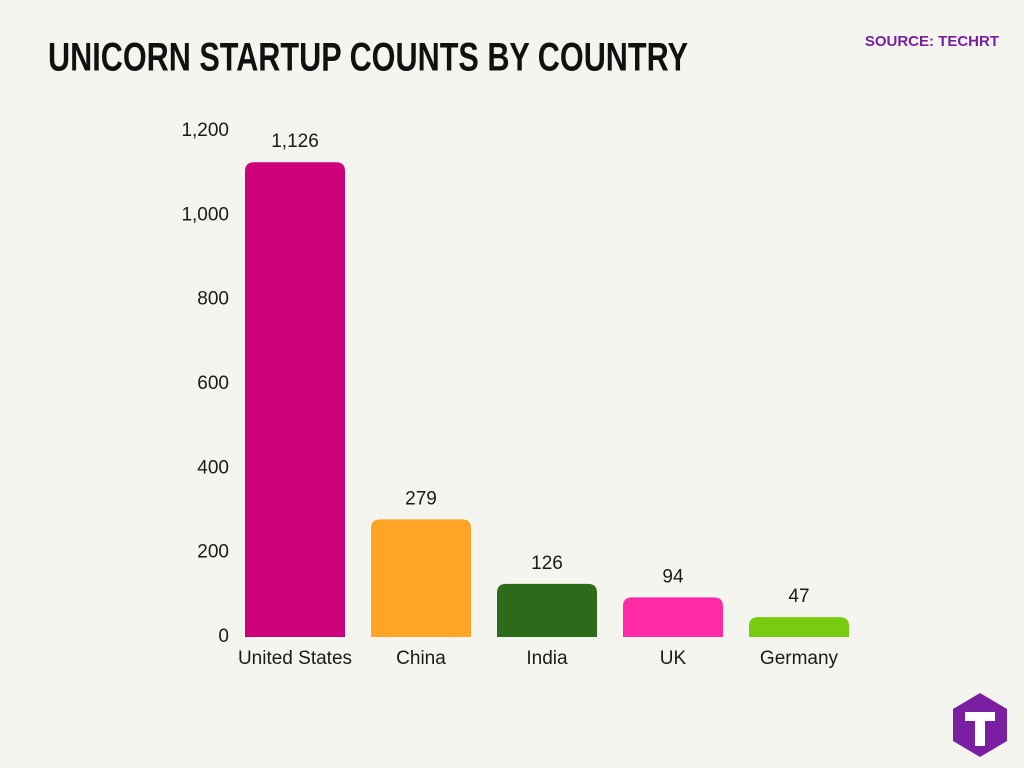 This screenshot has width=1024, height=768. Describe the element at coordinates (421, 658) in the screenshot. I see `x-tick-label: China` at that location.